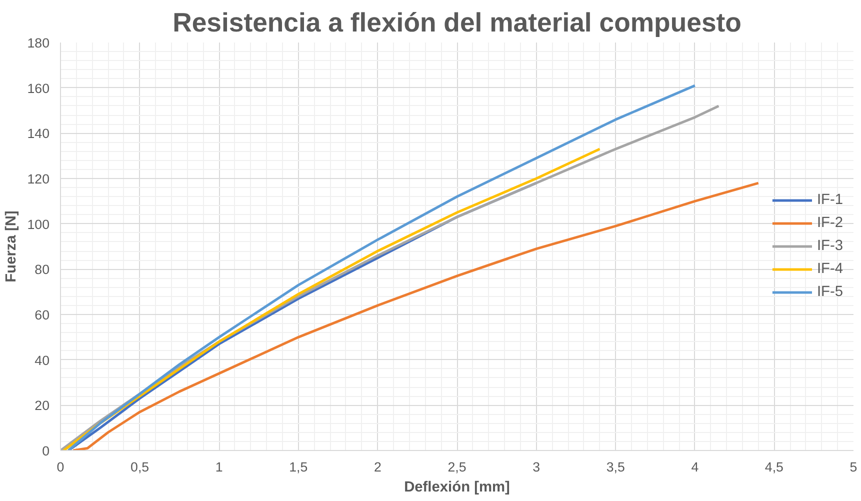  Describe the element at coordinates (38, 43) in the screenshot. I see `y-tick-label: 180` at that location.